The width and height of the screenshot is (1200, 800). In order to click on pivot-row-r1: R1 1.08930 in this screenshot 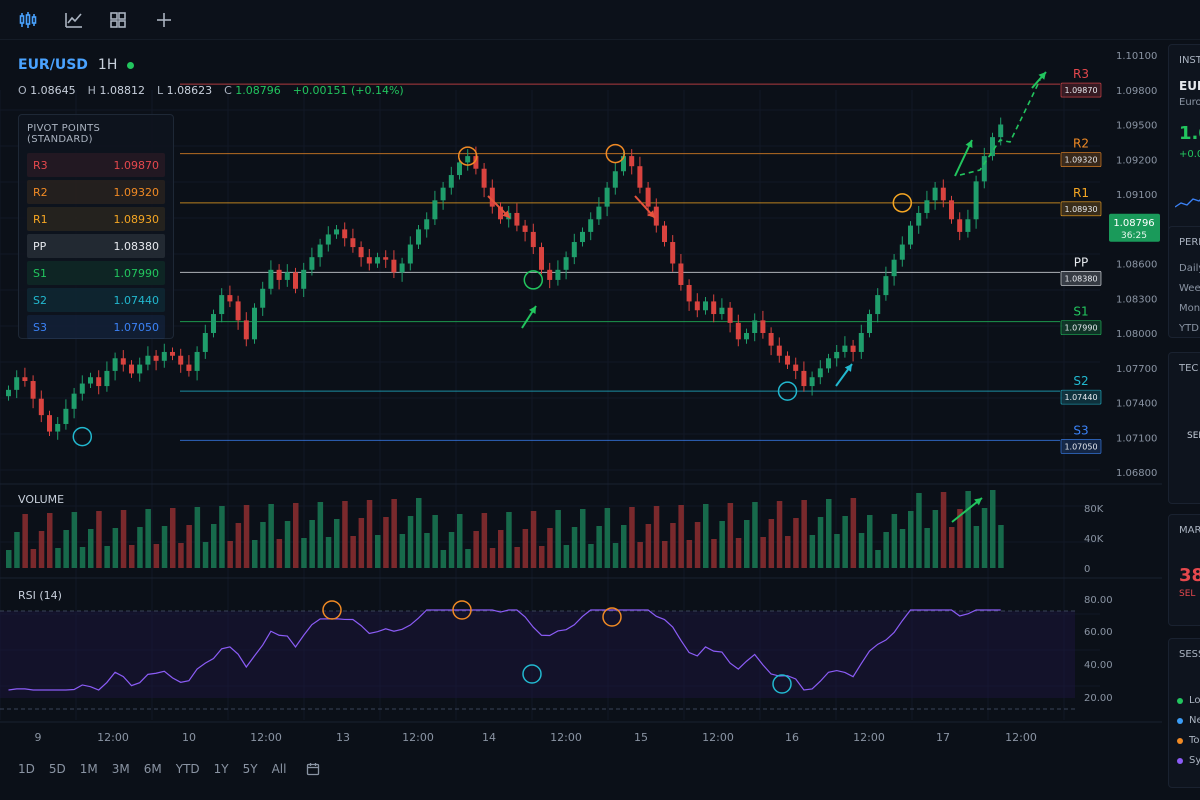, I will do `click(96, 219)`.